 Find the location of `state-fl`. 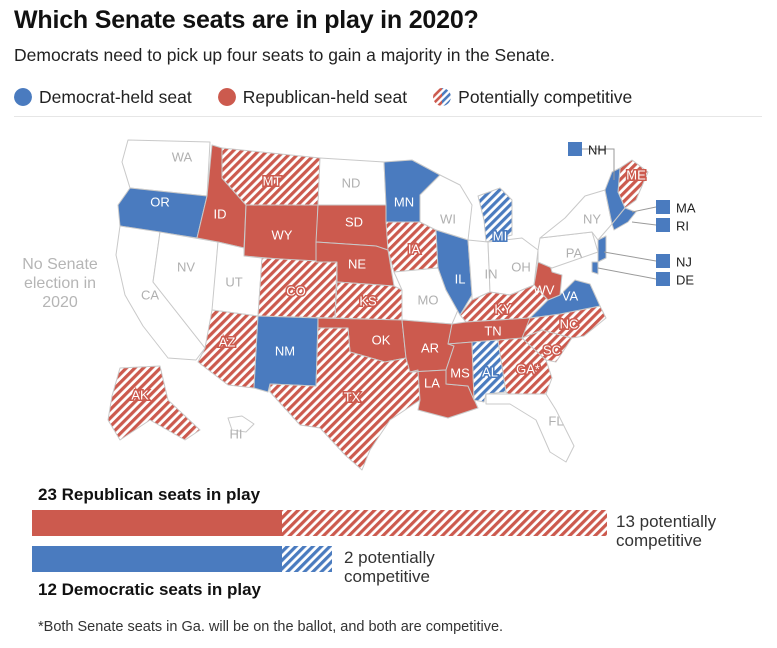

state-fl is located at coordinates (530, 428).